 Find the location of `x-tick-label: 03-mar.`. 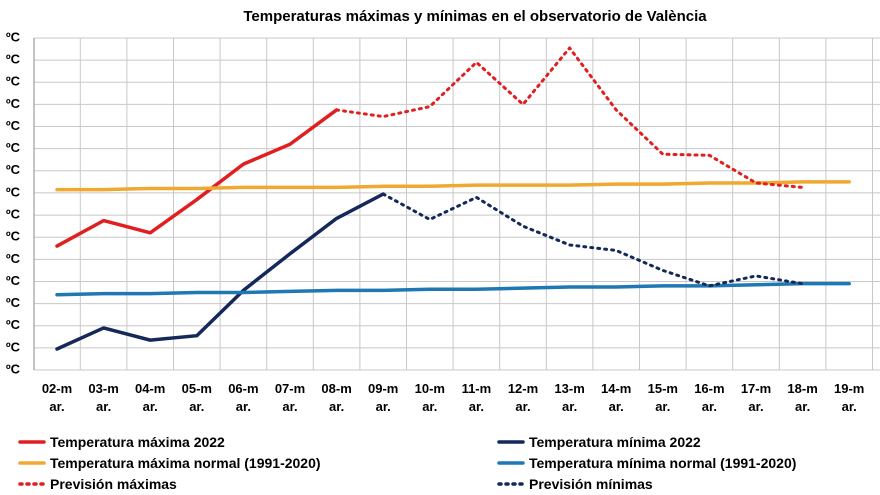

x-tick-label: 03-mar. is located at coordinates (103, 397).